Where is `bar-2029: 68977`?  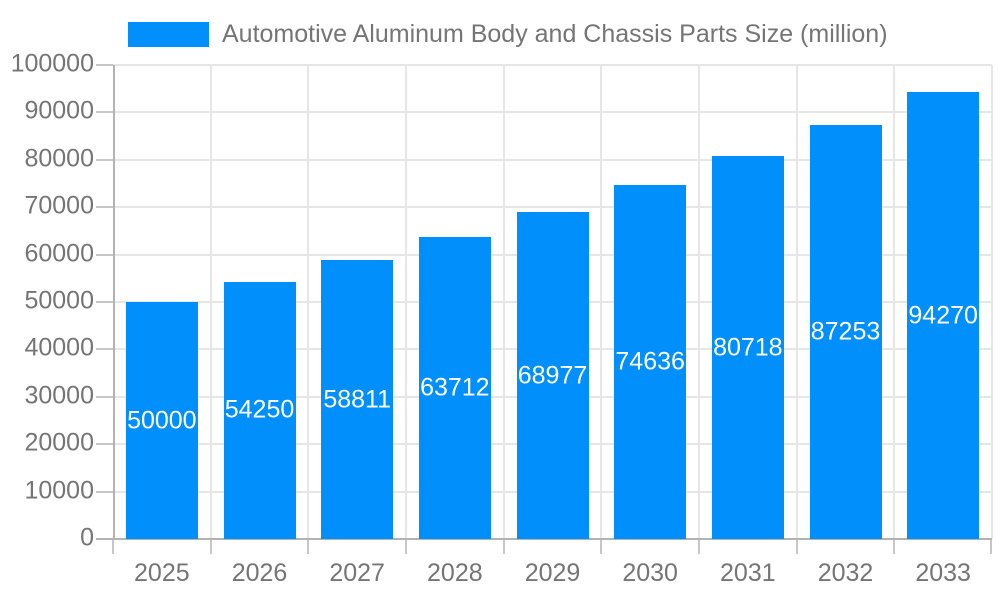 bar-2029: 68977 is located at coordinates (552, 375).